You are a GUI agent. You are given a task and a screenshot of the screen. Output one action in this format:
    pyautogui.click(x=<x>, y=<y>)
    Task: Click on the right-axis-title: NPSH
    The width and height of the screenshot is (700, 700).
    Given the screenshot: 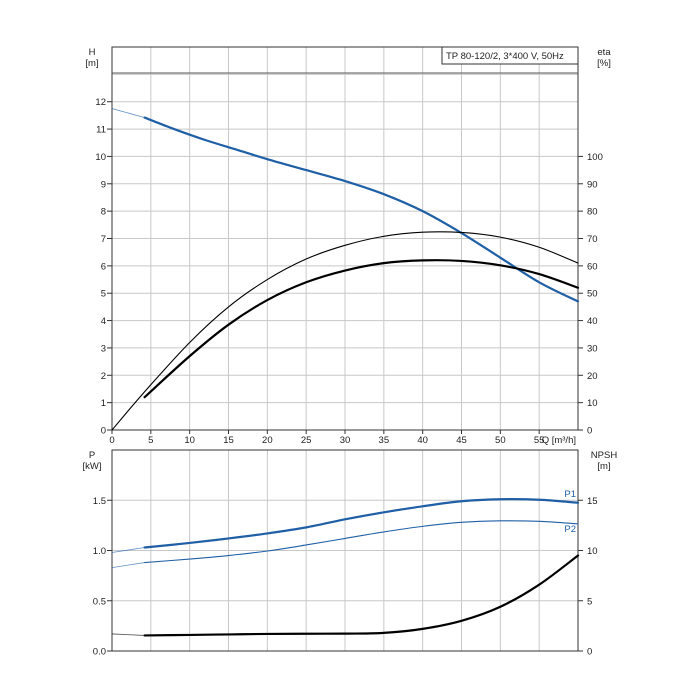 What is the action you would take?
    pyautogui.click(x=604, y=455)
    